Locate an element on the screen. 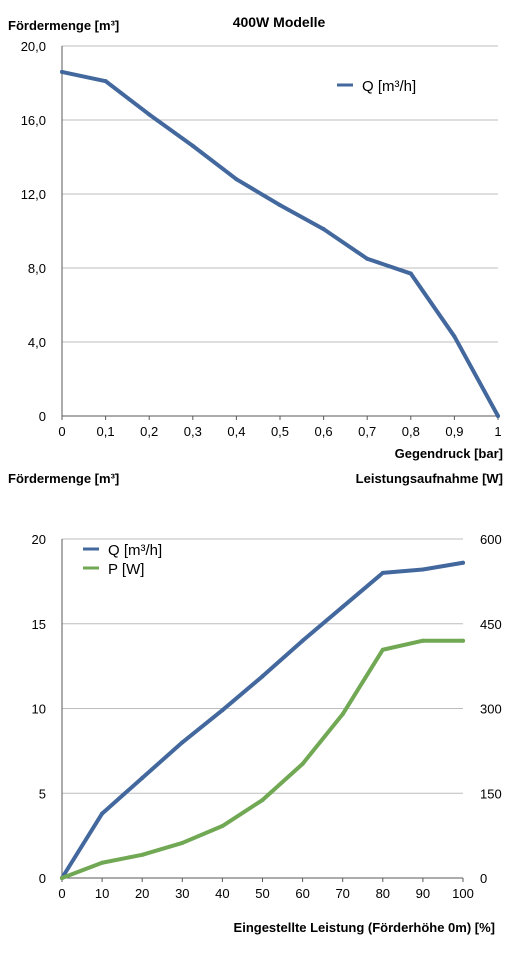 The height and width of the screenshot is (953, 527). chart1-x-tick-label: 0,9 is located at coordinates (454, 431).